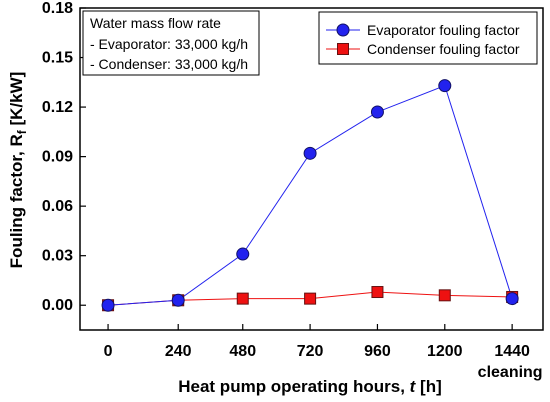  I want to click on y-axis-title: Fouling factor, Rf [K/kW], so click(18, 170).